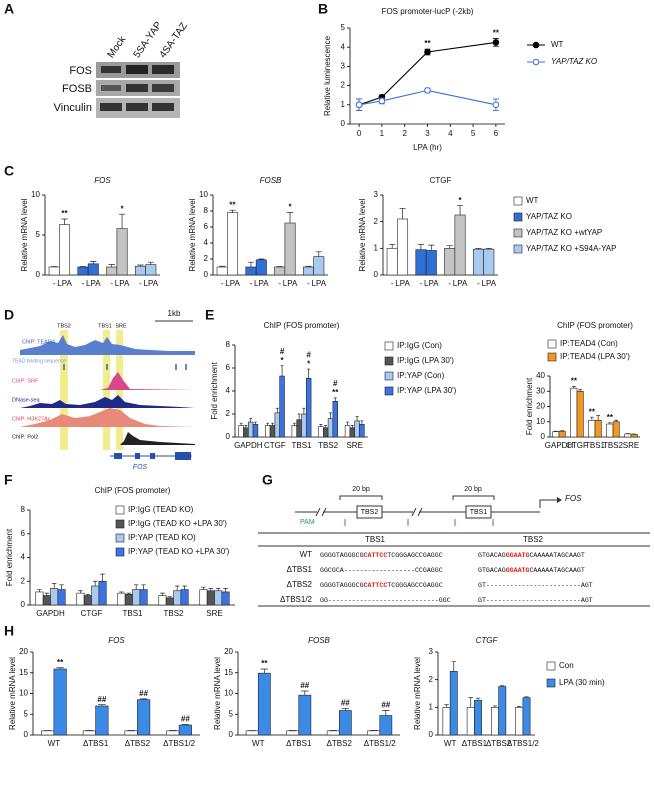 This screenshot has height=787, width=654. I want to click on y-tick-label: 5, so click(38, 234).